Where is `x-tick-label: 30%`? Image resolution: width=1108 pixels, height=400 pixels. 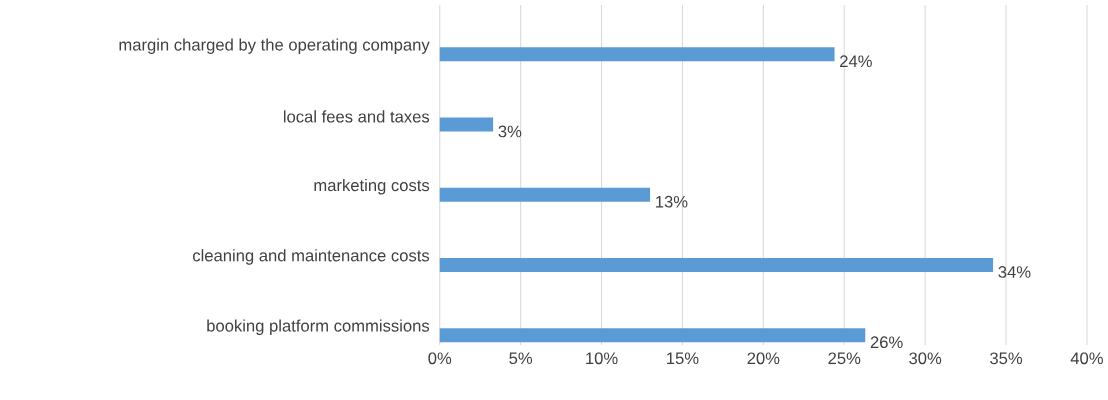 x-tick-label: 30% is located at coordinates (925, 358).